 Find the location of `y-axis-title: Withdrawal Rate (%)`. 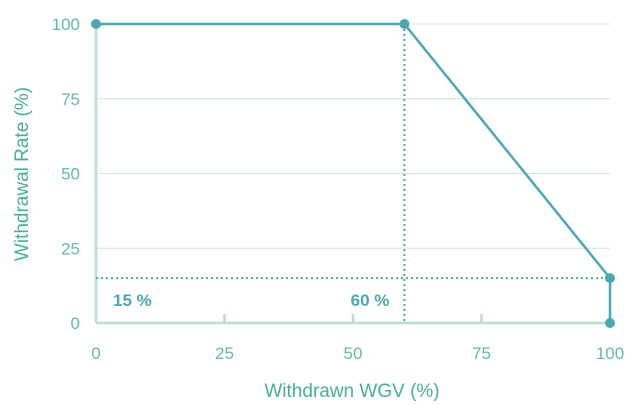

y-axis-title: Withdrawal Rate (%) is located at coordinates (22, 174).